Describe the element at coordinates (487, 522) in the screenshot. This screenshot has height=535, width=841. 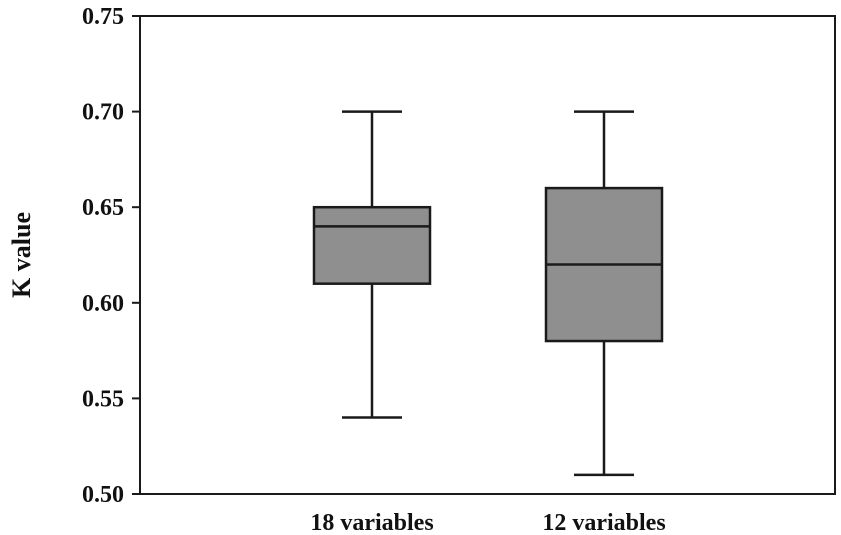
I see `x-axis-labels: 18 variables 12 variables` at that location.